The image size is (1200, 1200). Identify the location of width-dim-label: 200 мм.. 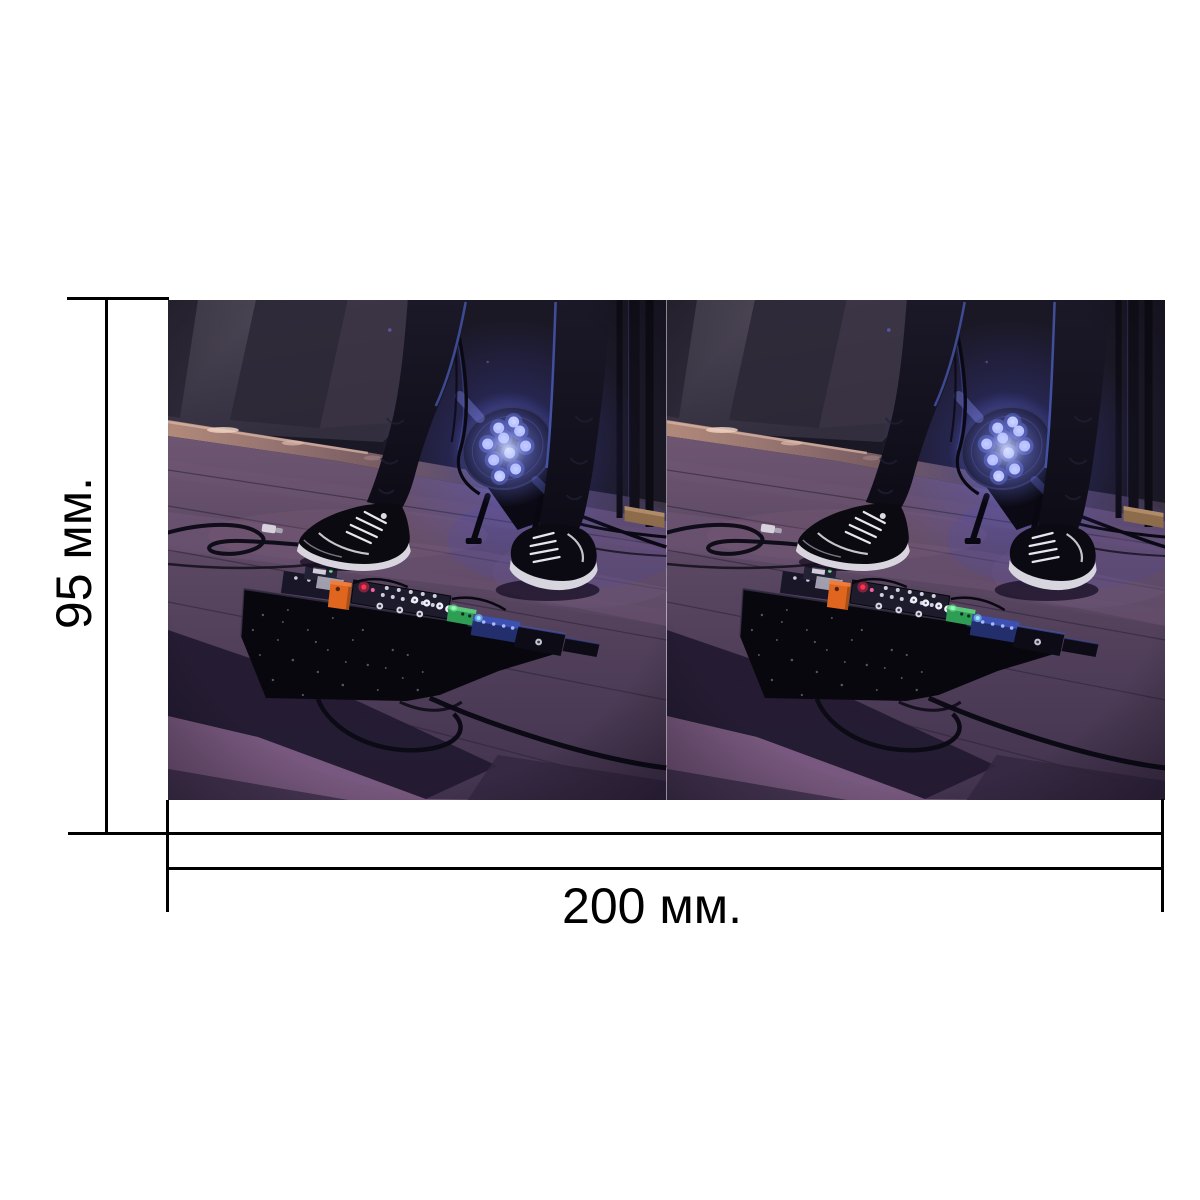
(652, 906).